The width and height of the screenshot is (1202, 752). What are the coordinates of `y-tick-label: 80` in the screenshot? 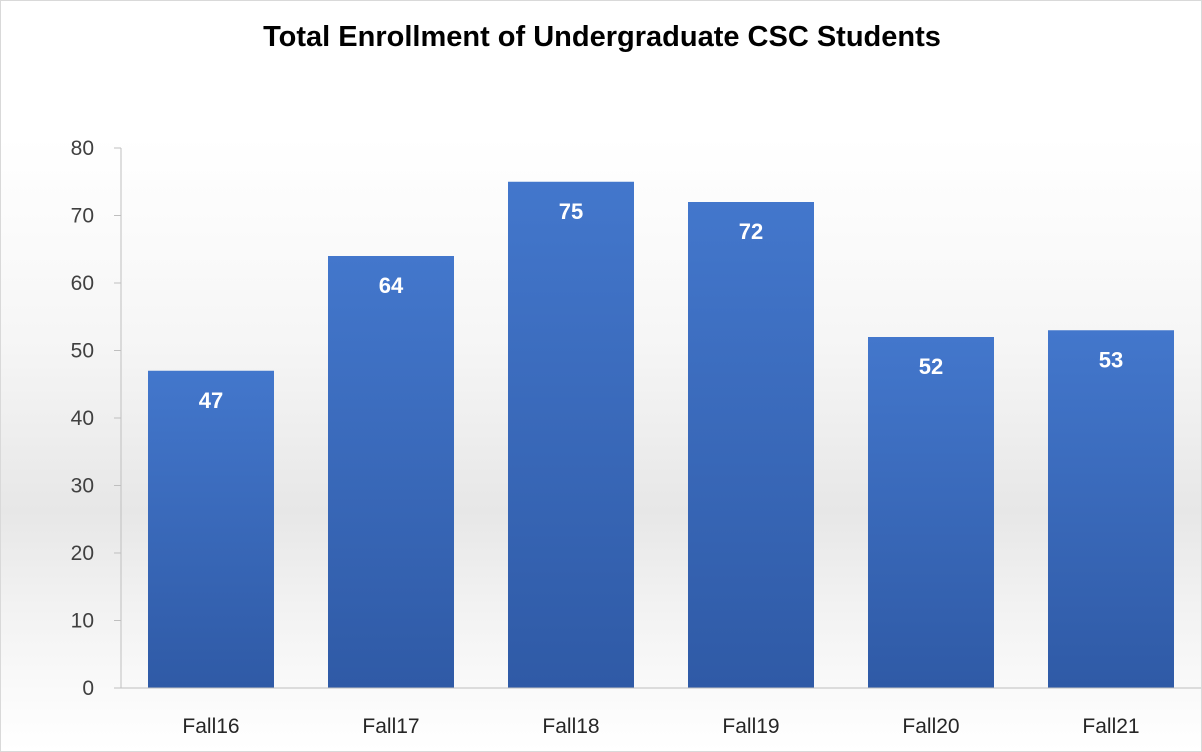 It's located at (82, 148).